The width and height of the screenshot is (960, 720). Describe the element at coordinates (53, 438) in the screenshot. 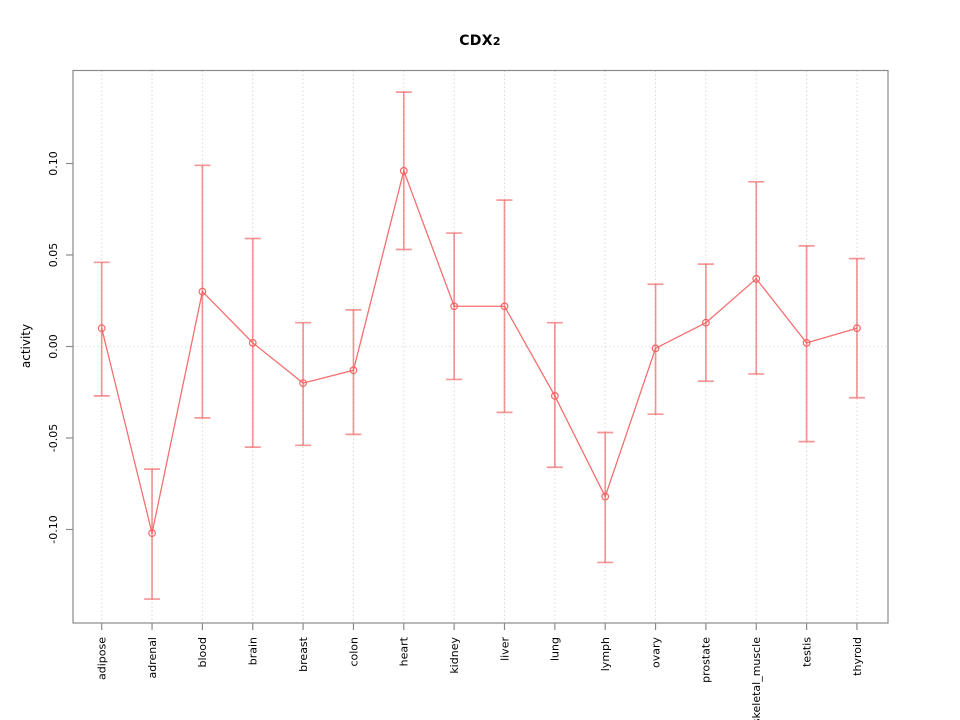

I see `y-tick-label: -0.05` at that location.